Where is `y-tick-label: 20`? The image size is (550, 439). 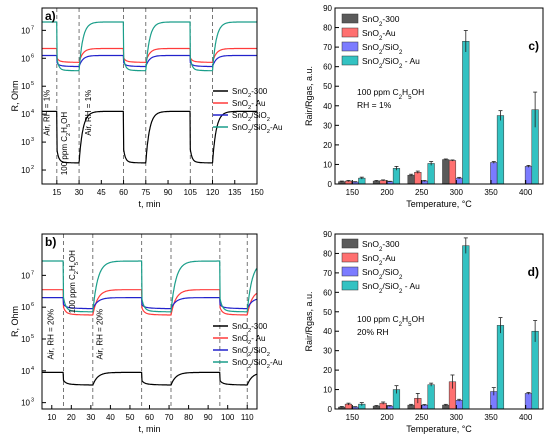 y-tick-label: 20 is located at coordinates (327, 145).